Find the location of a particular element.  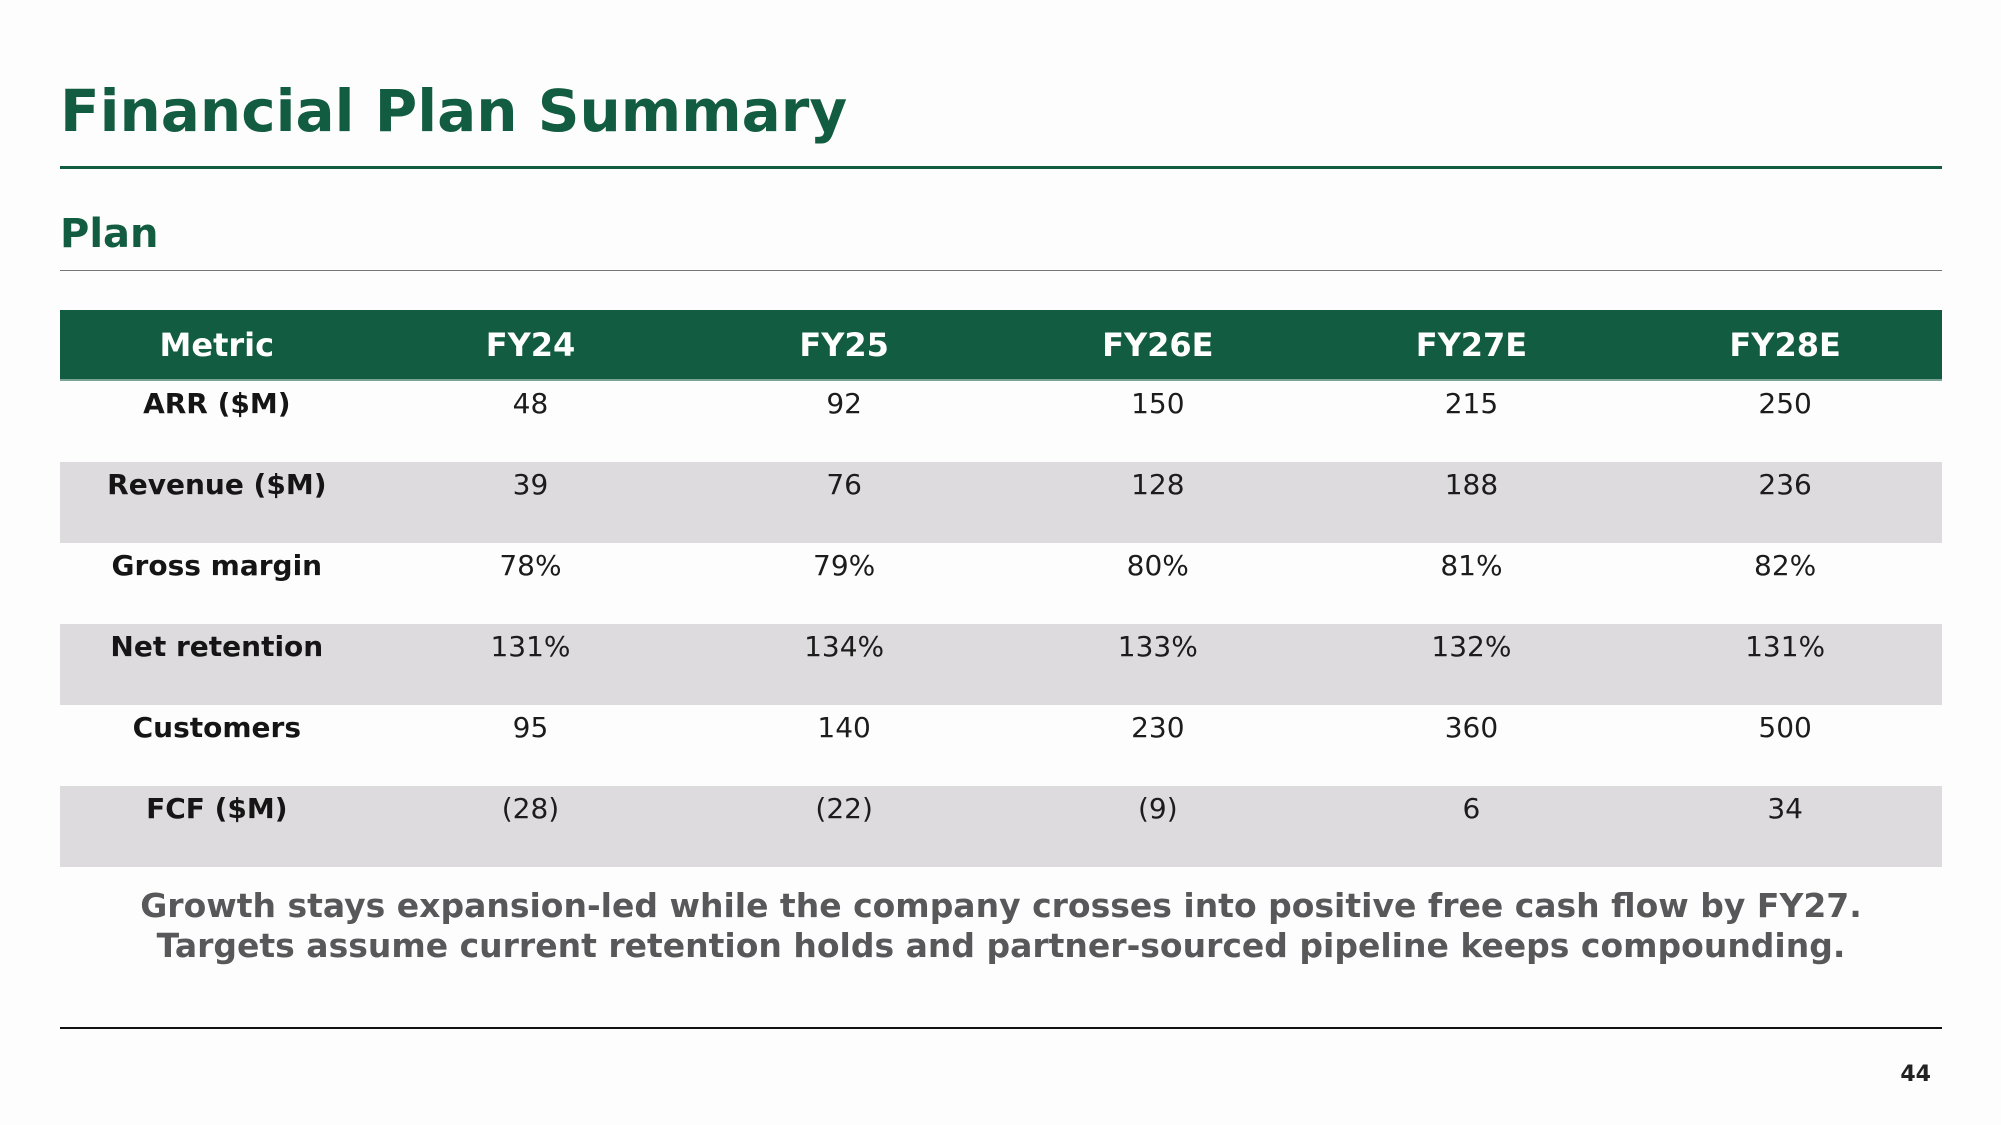

row-label: ARR ($M) is located at coordinates (217, 403).